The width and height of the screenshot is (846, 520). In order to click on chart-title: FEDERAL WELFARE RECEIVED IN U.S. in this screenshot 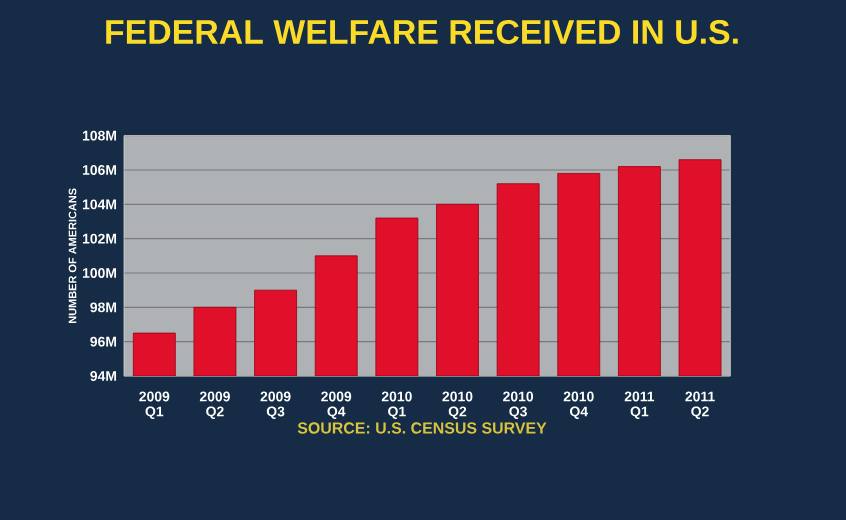, I will do `click(422, 32)`.